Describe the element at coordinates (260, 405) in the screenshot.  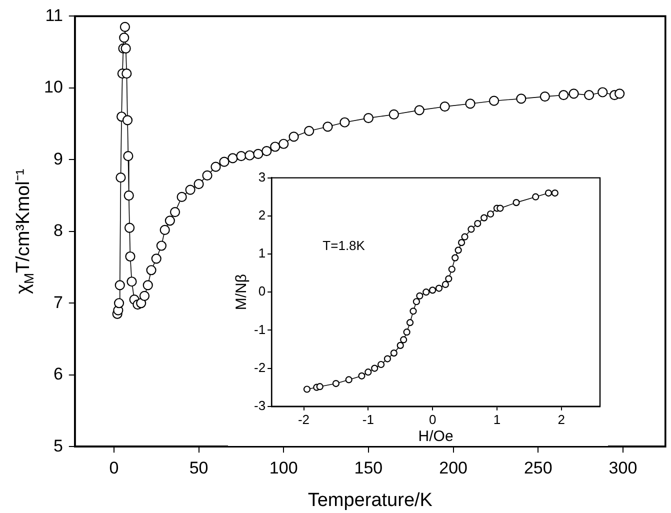
I see `y-tick-label: -3` at that location.